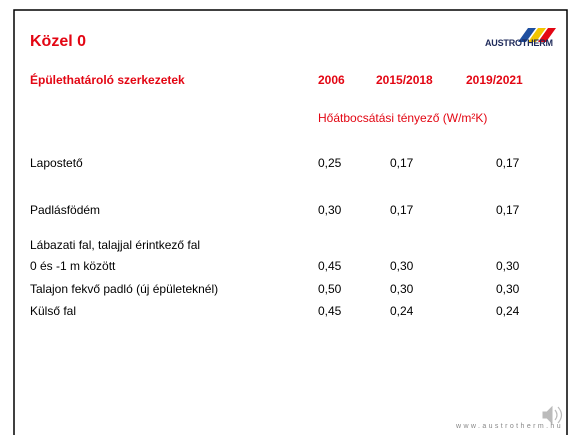 The height and width of the screenshot is (435, 580). What do you see at coordinates (519, 43) in the screenshot?
I see `logo-text: AUSTROTHERM` at bounding box center [519, 43].